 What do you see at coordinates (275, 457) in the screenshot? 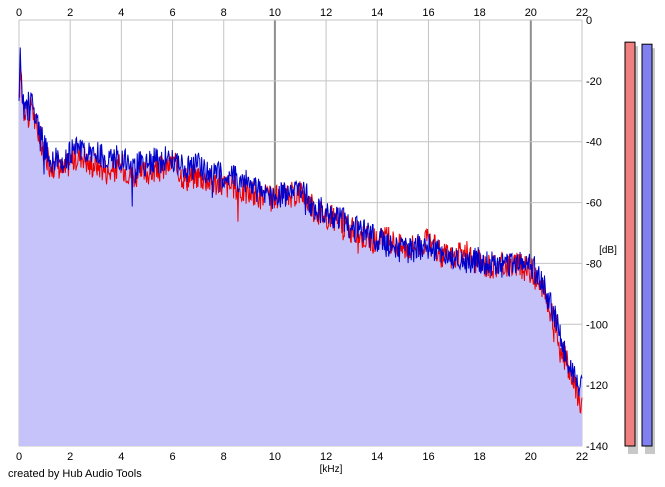
I see `x-tick-label-bottom: 10` at bounding box center [275, 457].